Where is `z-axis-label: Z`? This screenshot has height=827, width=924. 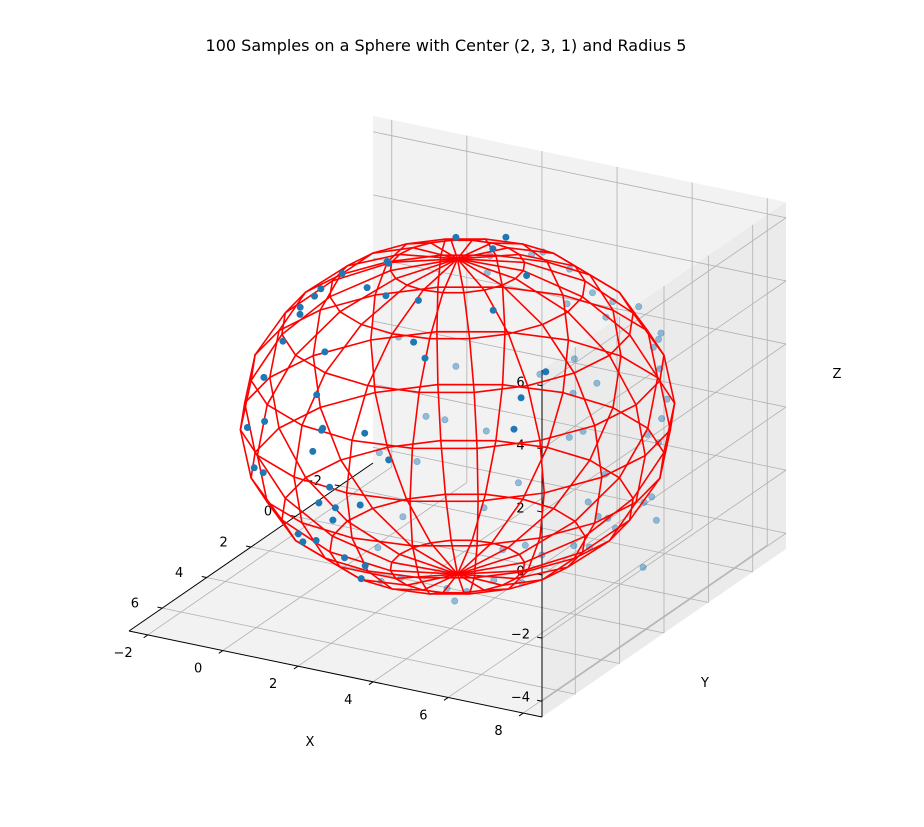
z-axis-label: Z is located at coordinates (837, 374).